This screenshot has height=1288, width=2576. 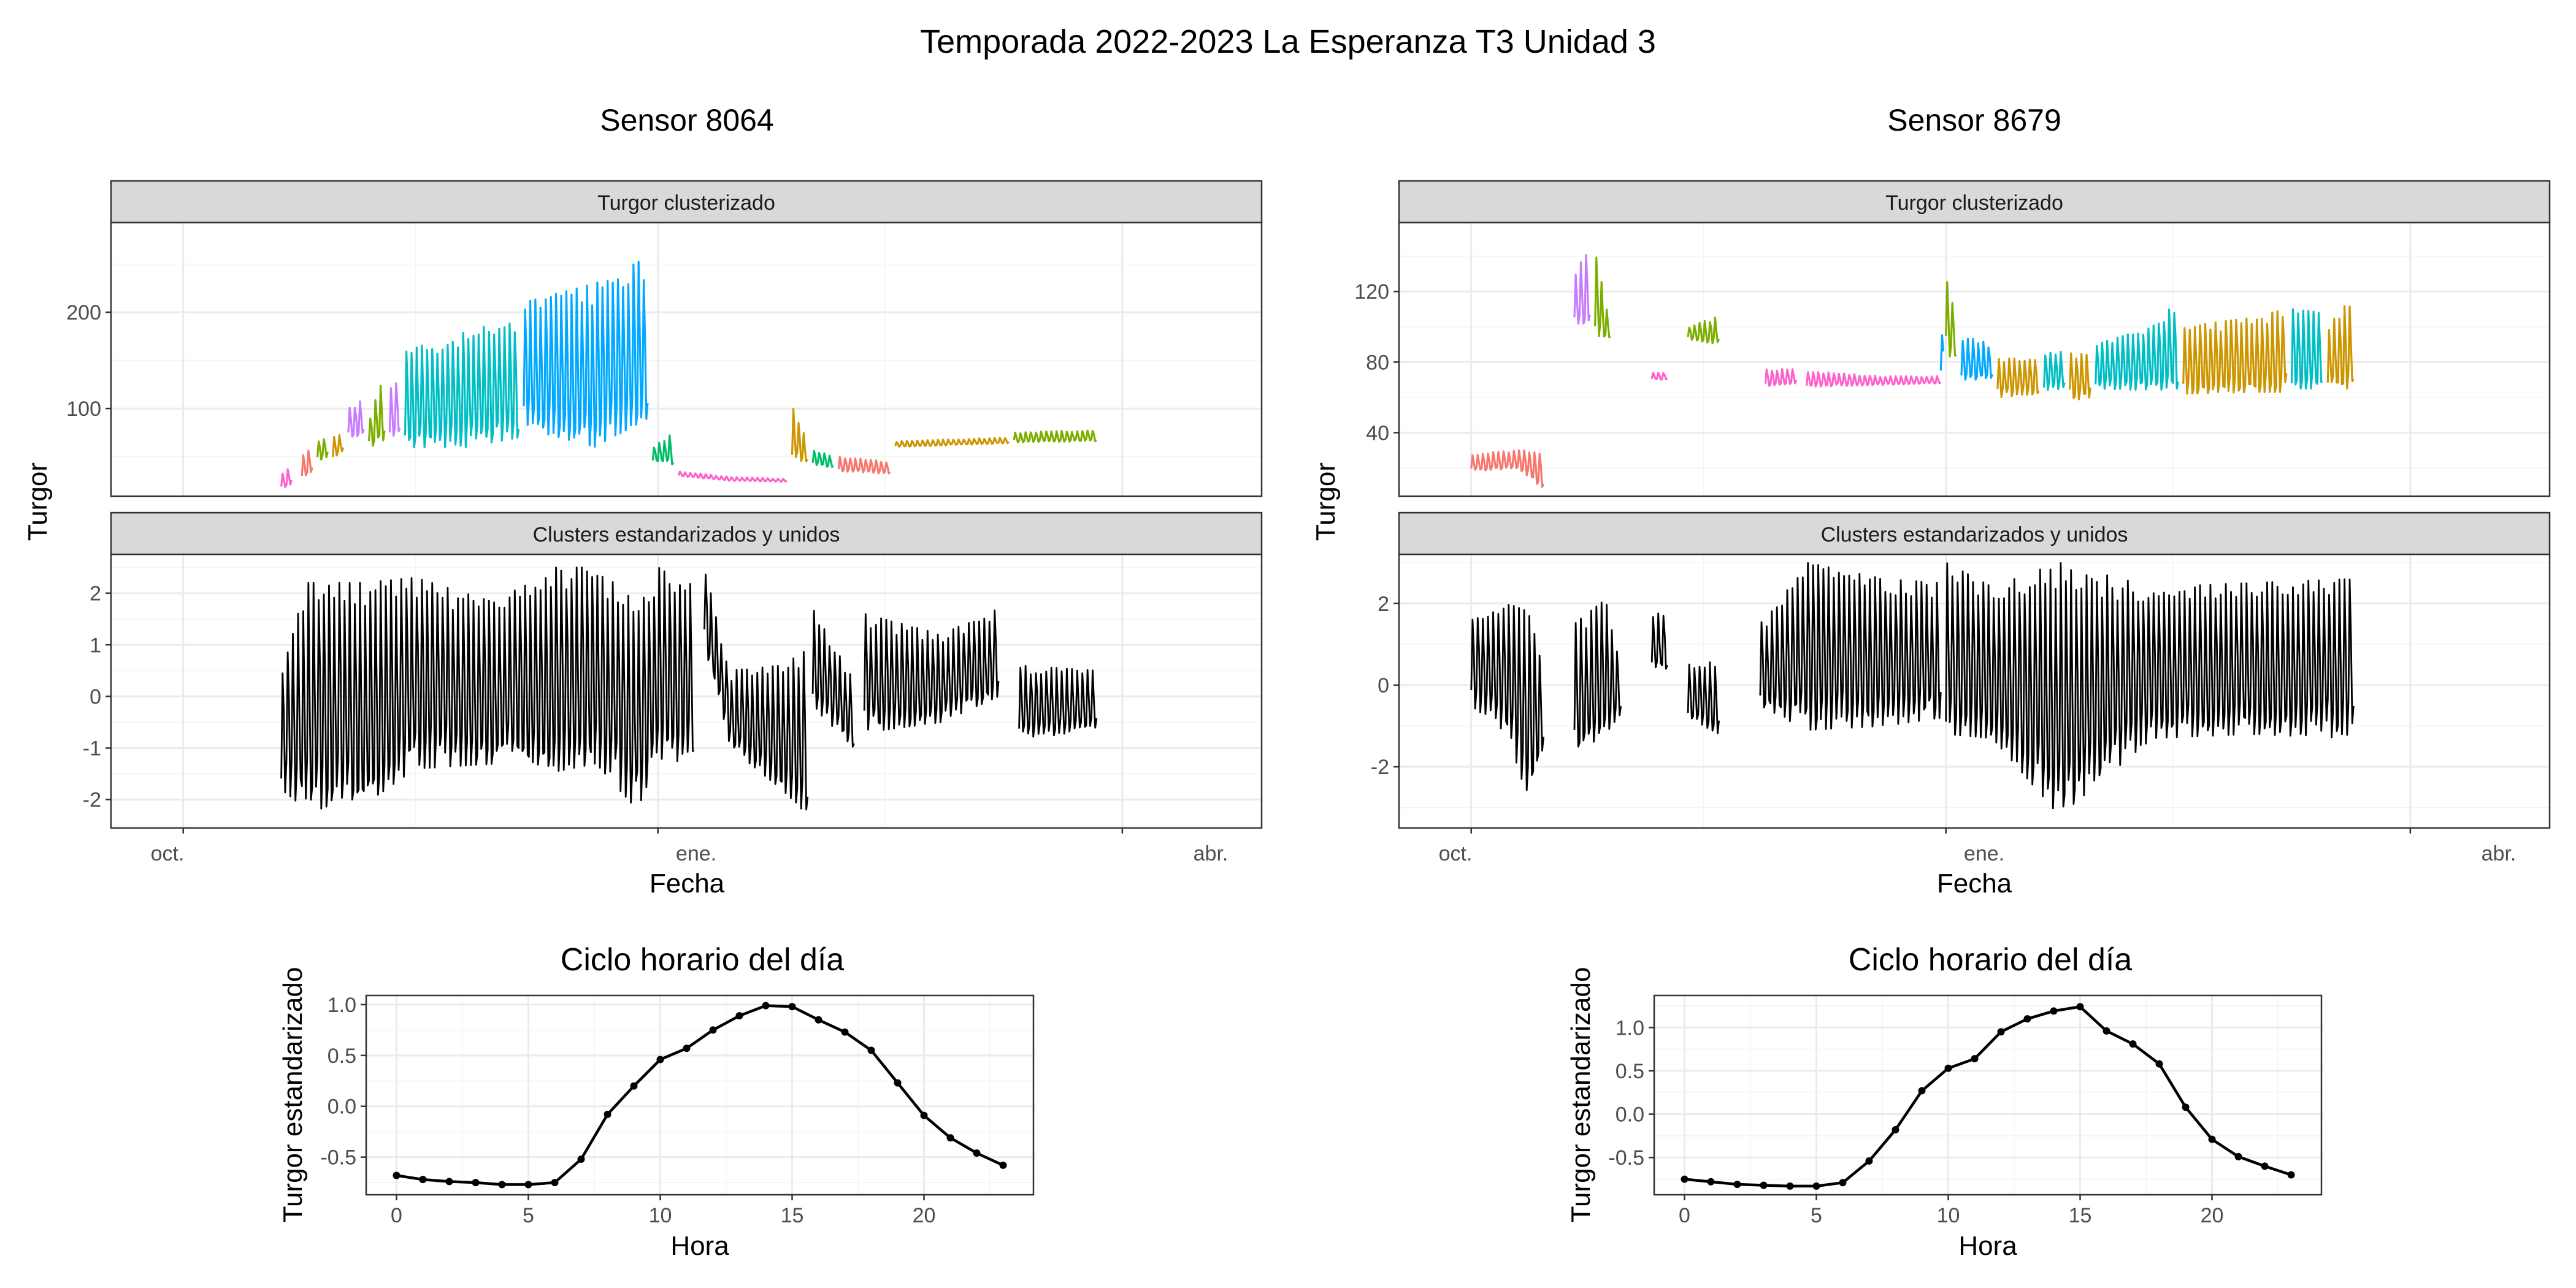 I want to click on y-tick-label: -2, so click(x=92, y=800).